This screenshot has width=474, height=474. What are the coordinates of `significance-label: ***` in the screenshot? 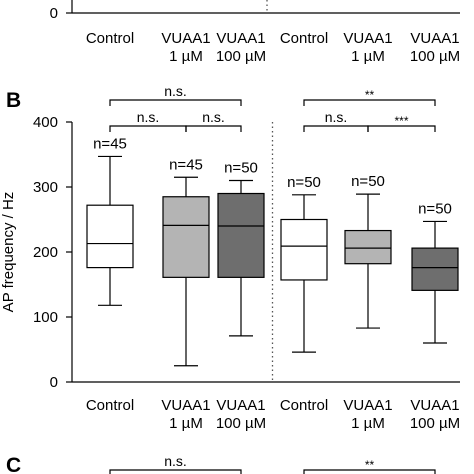 It's located at (401, 121).